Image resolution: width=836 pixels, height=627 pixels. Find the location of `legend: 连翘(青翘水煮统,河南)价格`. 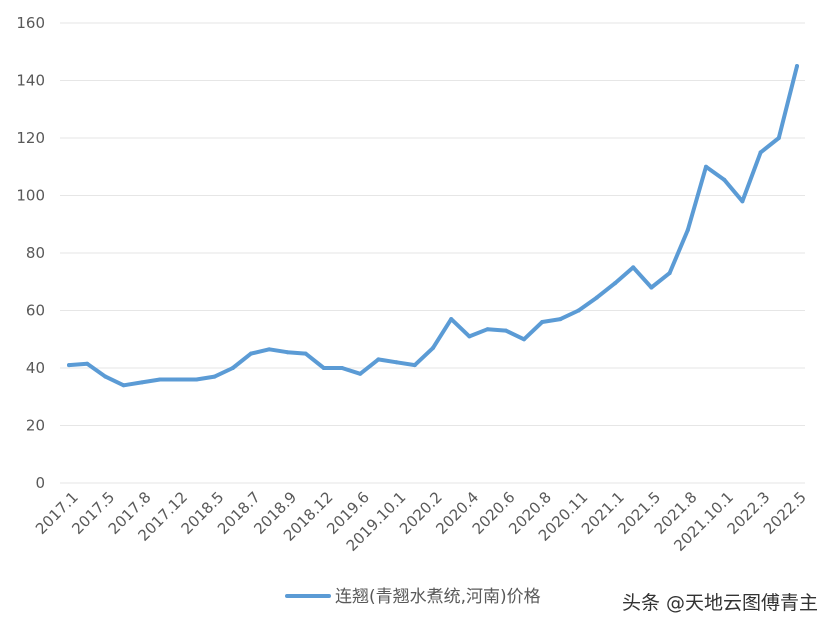

legend: 连翘(青翘水煮统,河南)价格 is located at coordinates (413, 597).